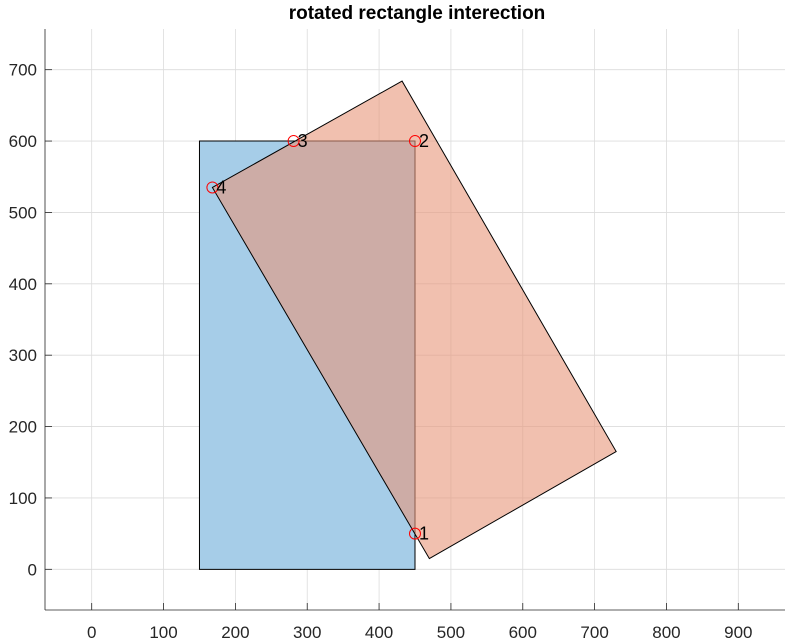 The width and height of the screenshot is (788, 644). Describe the element at coordinates (451, 632) in the screenshot. I see `x-tick-label: 500` at that location.